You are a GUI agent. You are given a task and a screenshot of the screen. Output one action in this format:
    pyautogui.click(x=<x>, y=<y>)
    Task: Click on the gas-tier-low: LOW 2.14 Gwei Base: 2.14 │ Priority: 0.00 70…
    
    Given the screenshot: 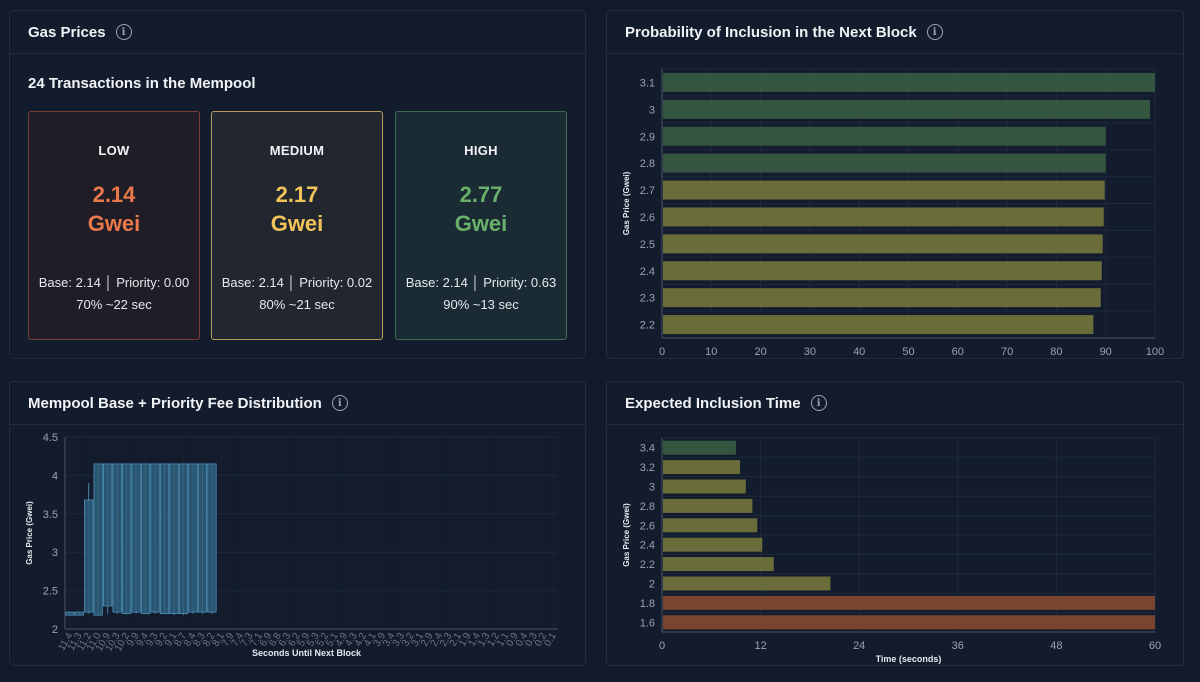 What is the action you would take?
    pyautogui.click(x=114, y=225)
    